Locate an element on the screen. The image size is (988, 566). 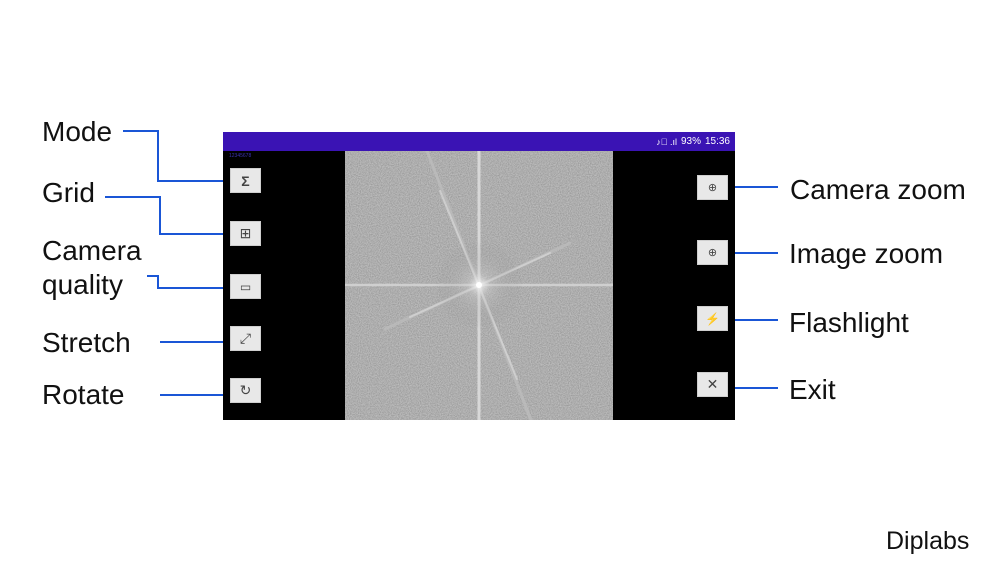
camera-quality-button: ▭ is located at coordinates (245, 286).